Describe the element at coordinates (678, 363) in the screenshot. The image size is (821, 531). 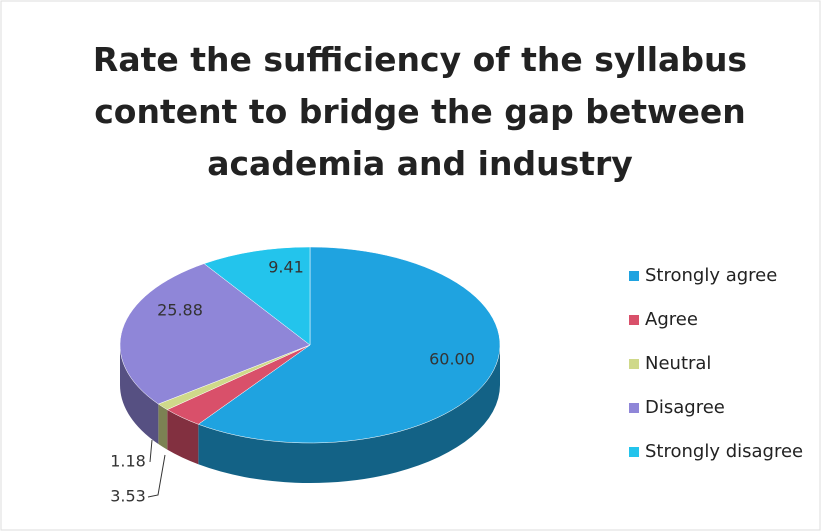
I see `legend-label: Neutral` at that location.